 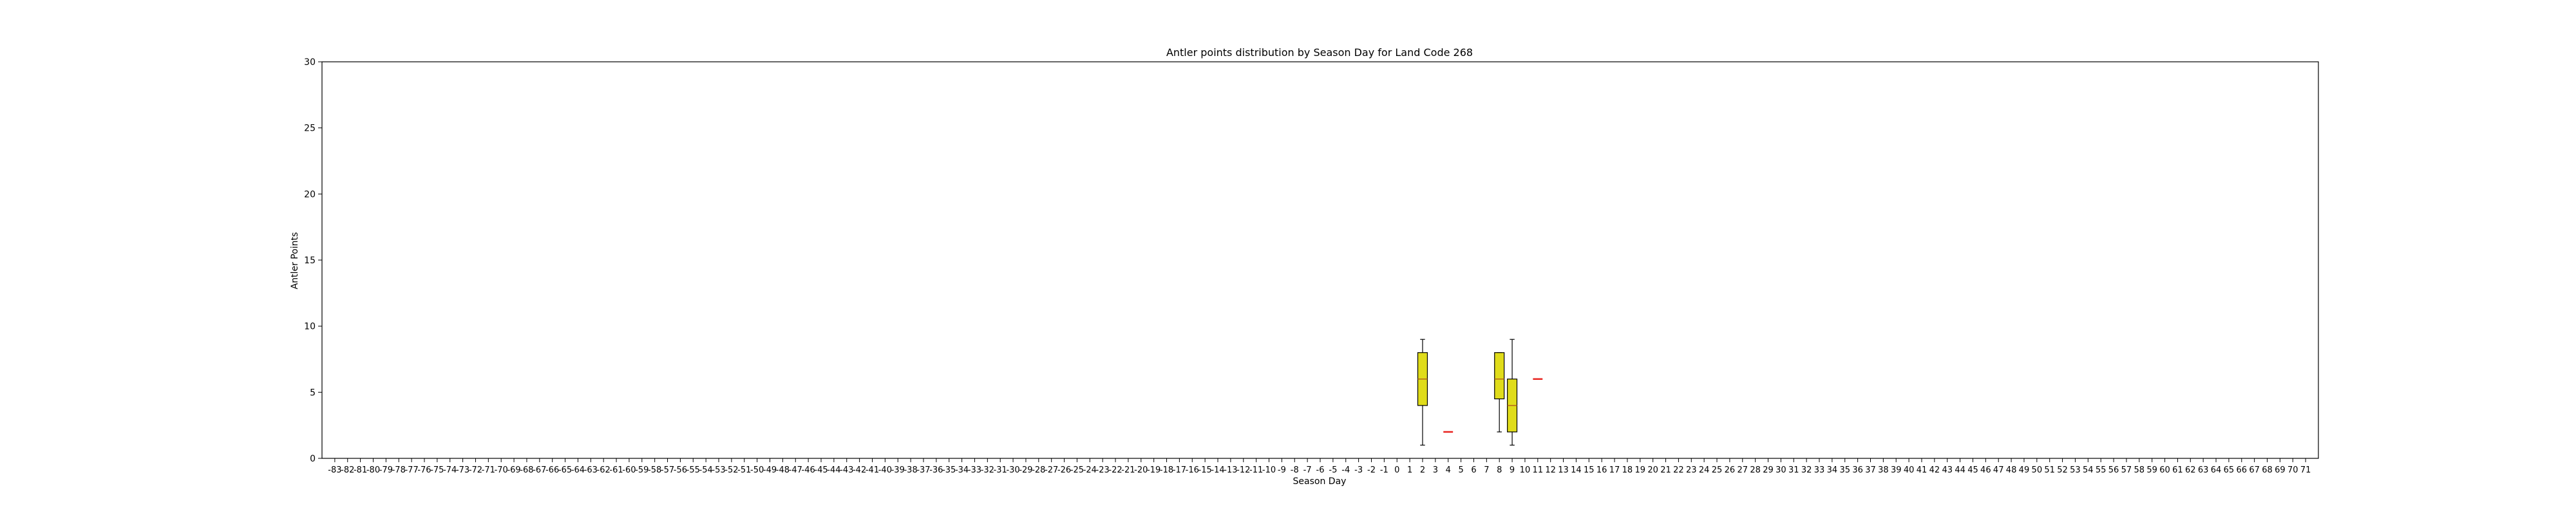 I want to click on x-tick-label: 7, so click(x=1486, y=470).